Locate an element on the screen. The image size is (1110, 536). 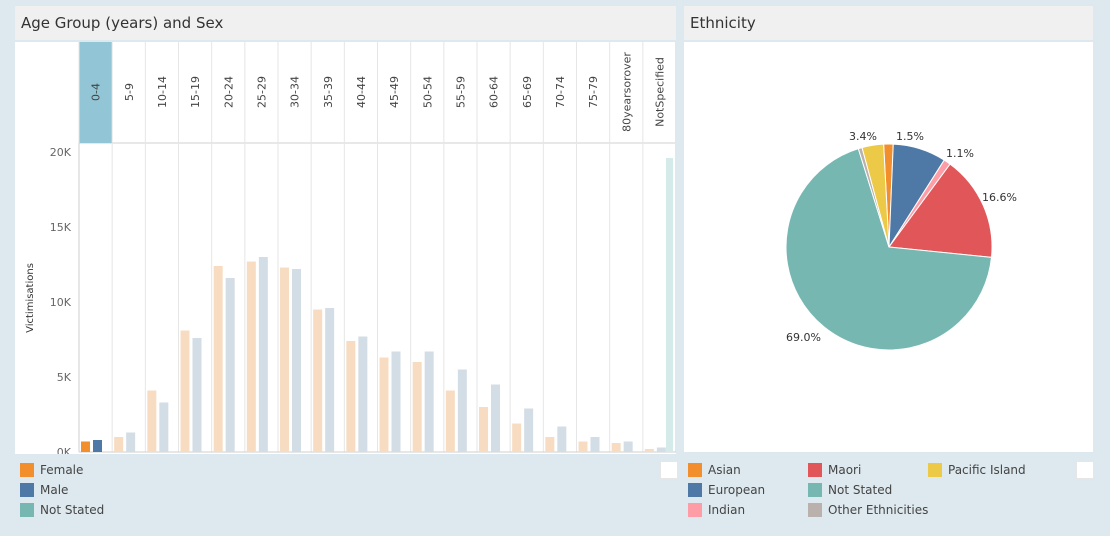
category-label: 75-79 is located at coordinates (593, 92).